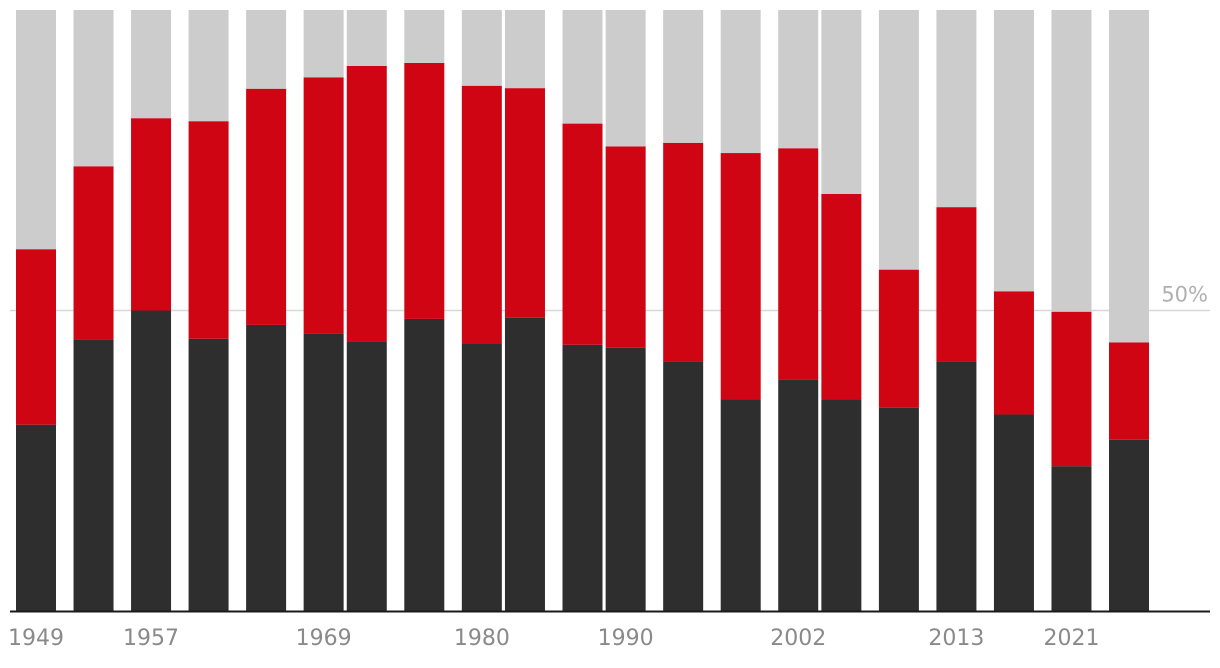 This screenshot has width=1220, height=668. What do you see at coordinates (36, 130) in the screenshot?
I see `bar-segment-1949-s2` at bounding box center [36, 130].